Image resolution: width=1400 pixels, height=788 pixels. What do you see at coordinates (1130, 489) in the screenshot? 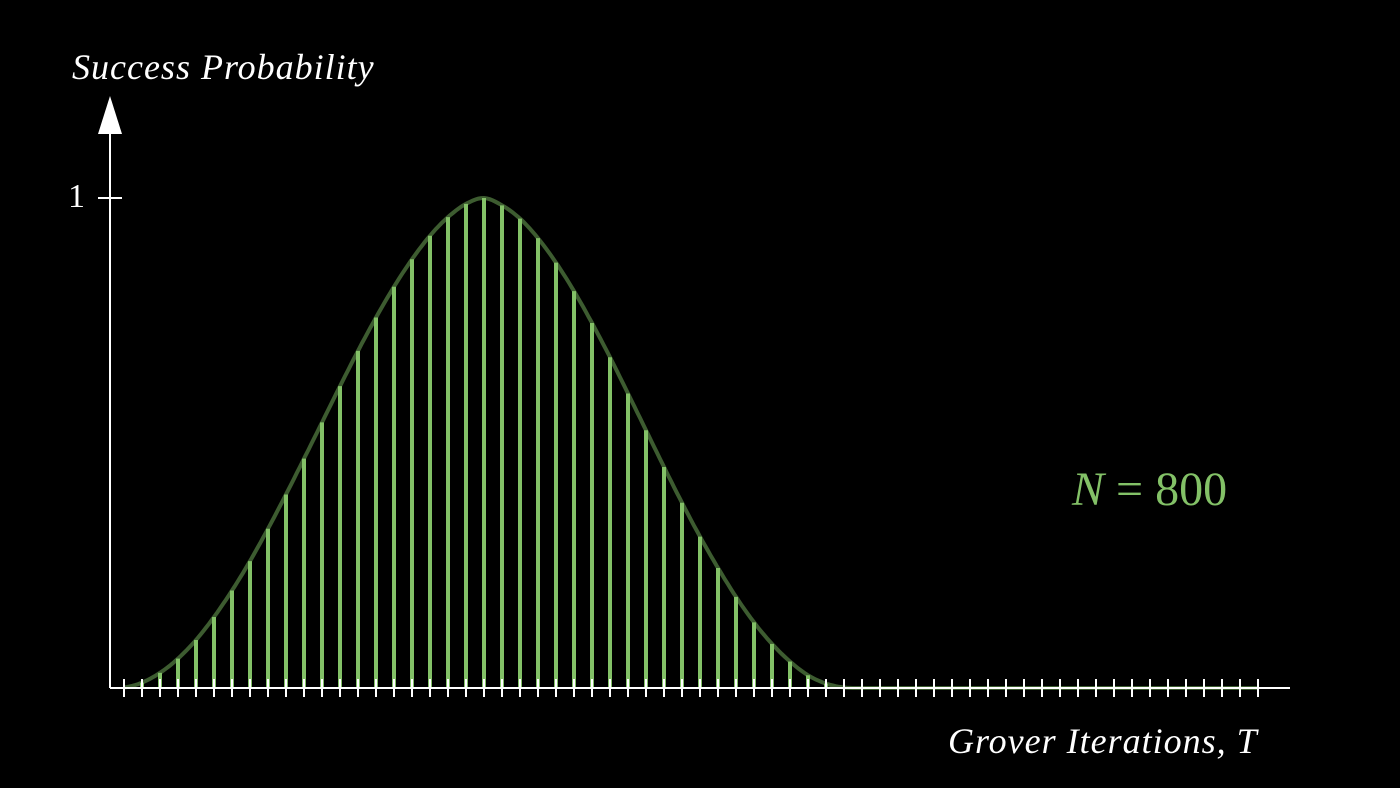
I see `annotation-operator: =` at bounding box center [1130, 489].